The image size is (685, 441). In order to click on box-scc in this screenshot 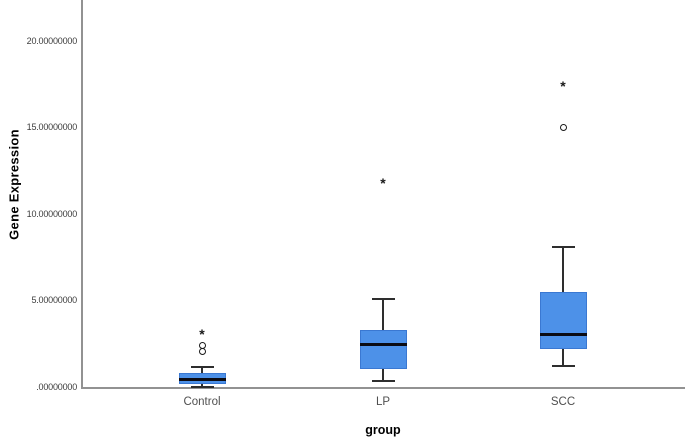, I will do `click(563, 320)`.